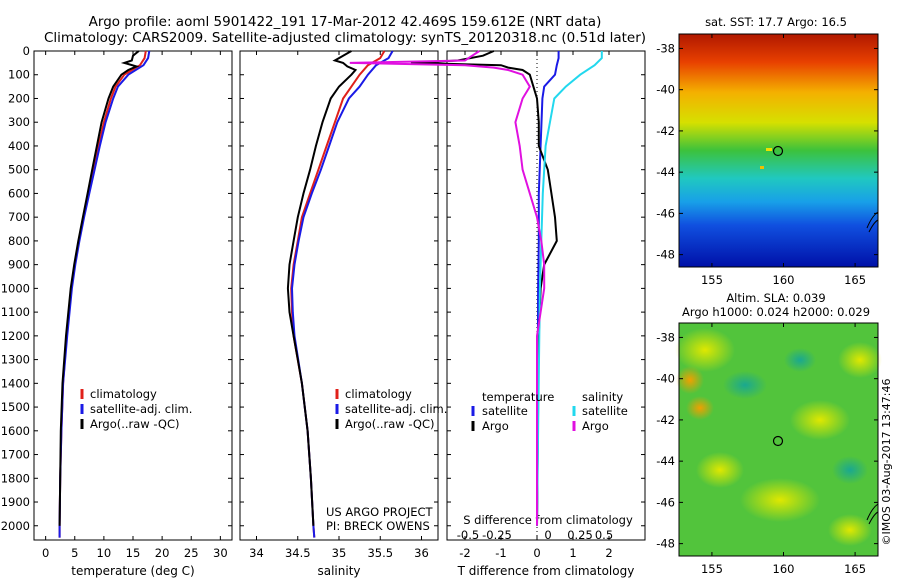 The height and width of the screenshot is (580, 900). I want to click on lat-tick-label: -46, so click(665, 502).